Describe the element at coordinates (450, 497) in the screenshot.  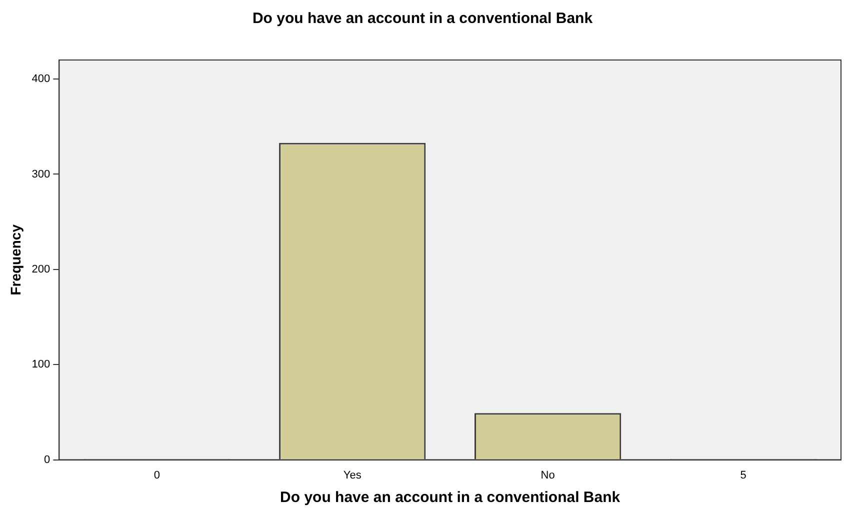
I see `x-axis-title: Do you have an account in a conventional Bank` at that location.